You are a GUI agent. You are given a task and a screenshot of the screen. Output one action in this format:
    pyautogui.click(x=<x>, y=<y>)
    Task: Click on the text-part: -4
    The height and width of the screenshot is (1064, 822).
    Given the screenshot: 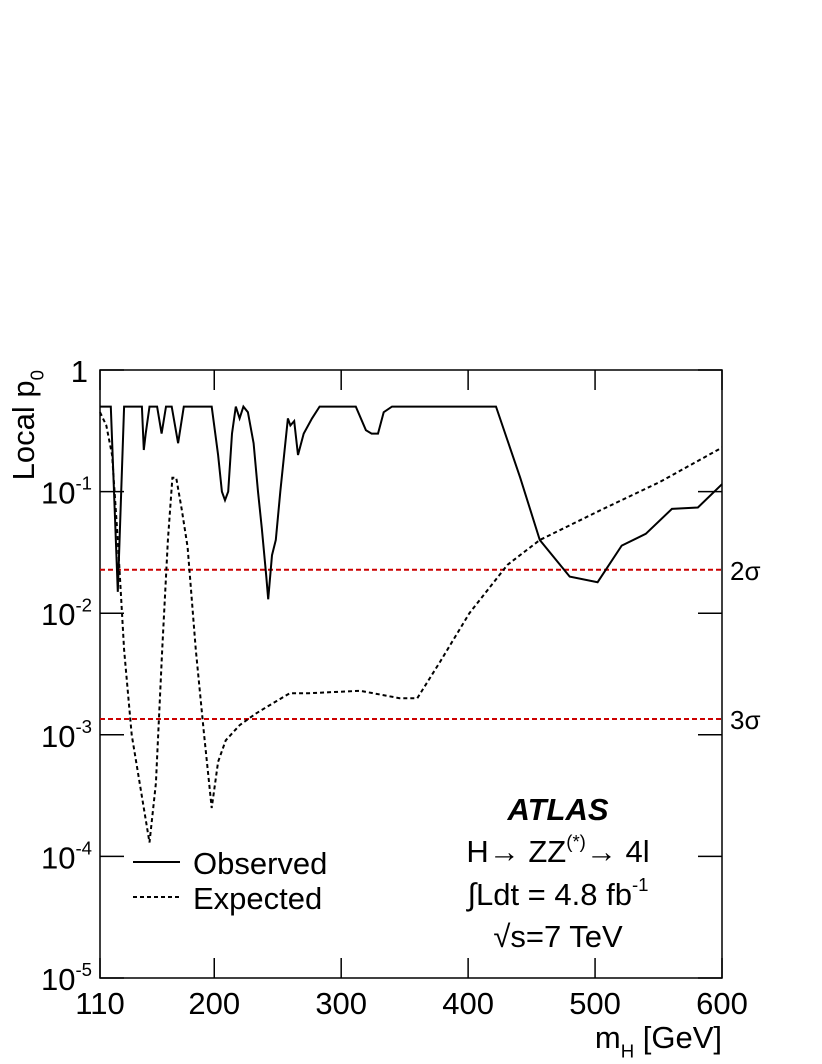 What is the action you would take?
    pyautogui.click(x=83, y=847)
    